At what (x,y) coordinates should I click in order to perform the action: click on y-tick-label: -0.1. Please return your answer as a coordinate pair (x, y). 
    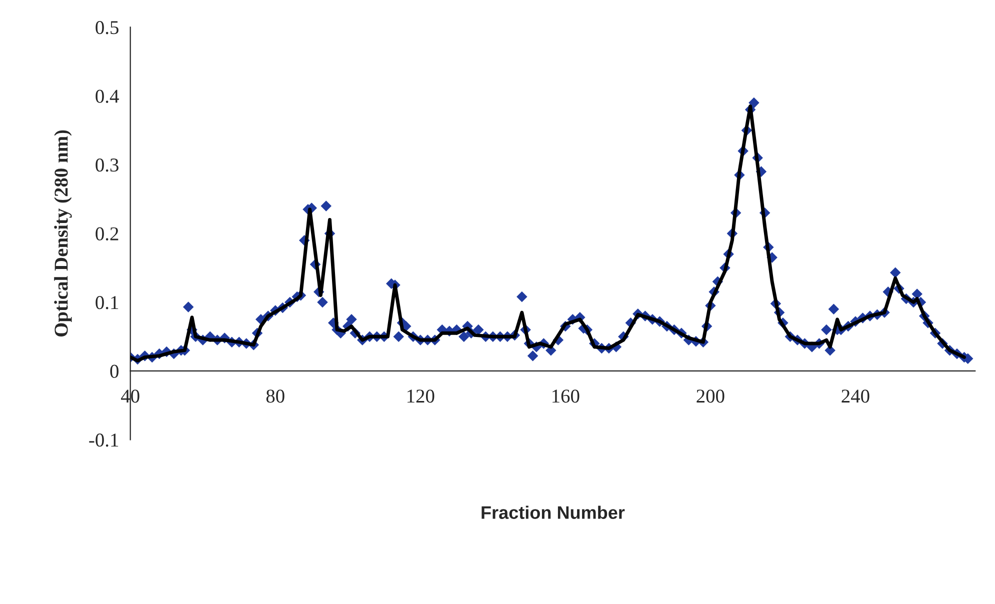
    Looking at the image, I should click on (103, 440).